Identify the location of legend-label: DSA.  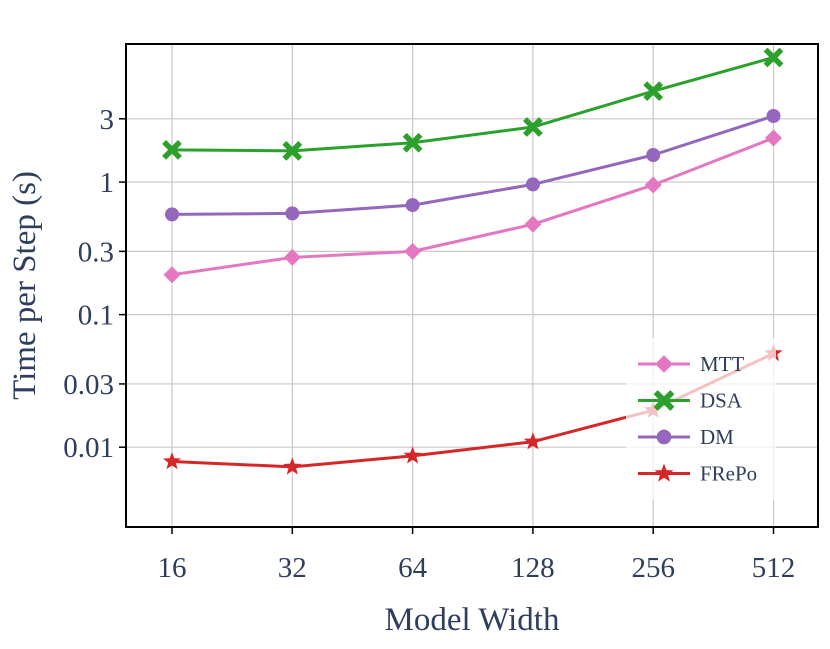
(721, 401).